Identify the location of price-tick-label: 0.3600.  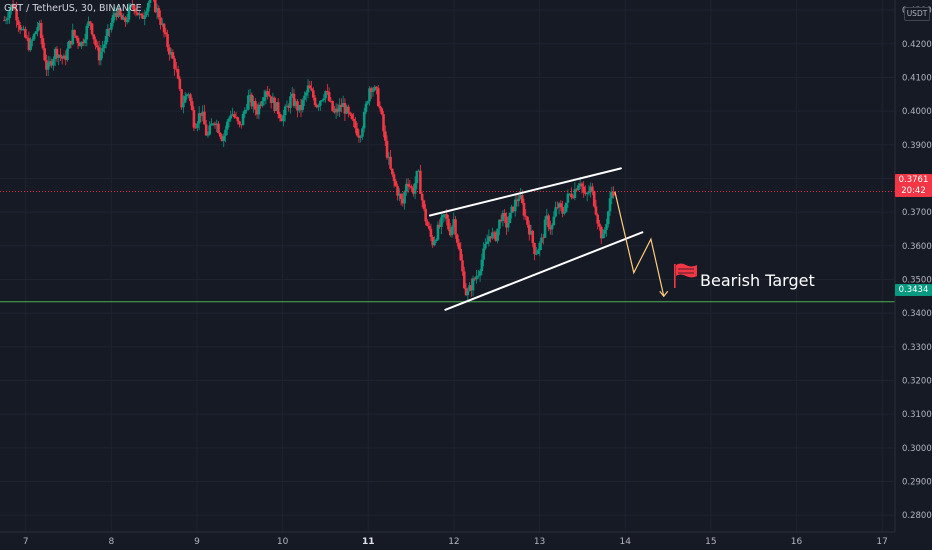
(917, 247).